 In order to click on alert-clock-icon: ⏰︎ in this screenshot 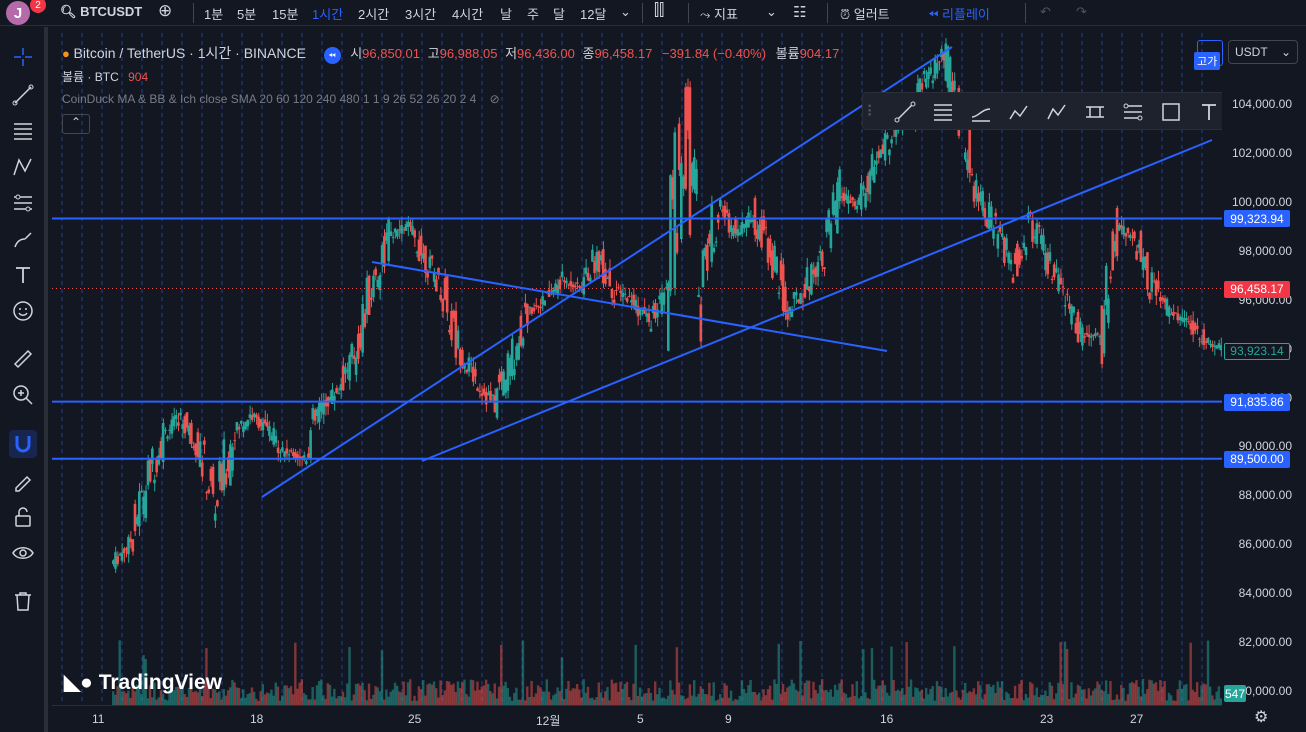, I will do `click(845, 14)`.